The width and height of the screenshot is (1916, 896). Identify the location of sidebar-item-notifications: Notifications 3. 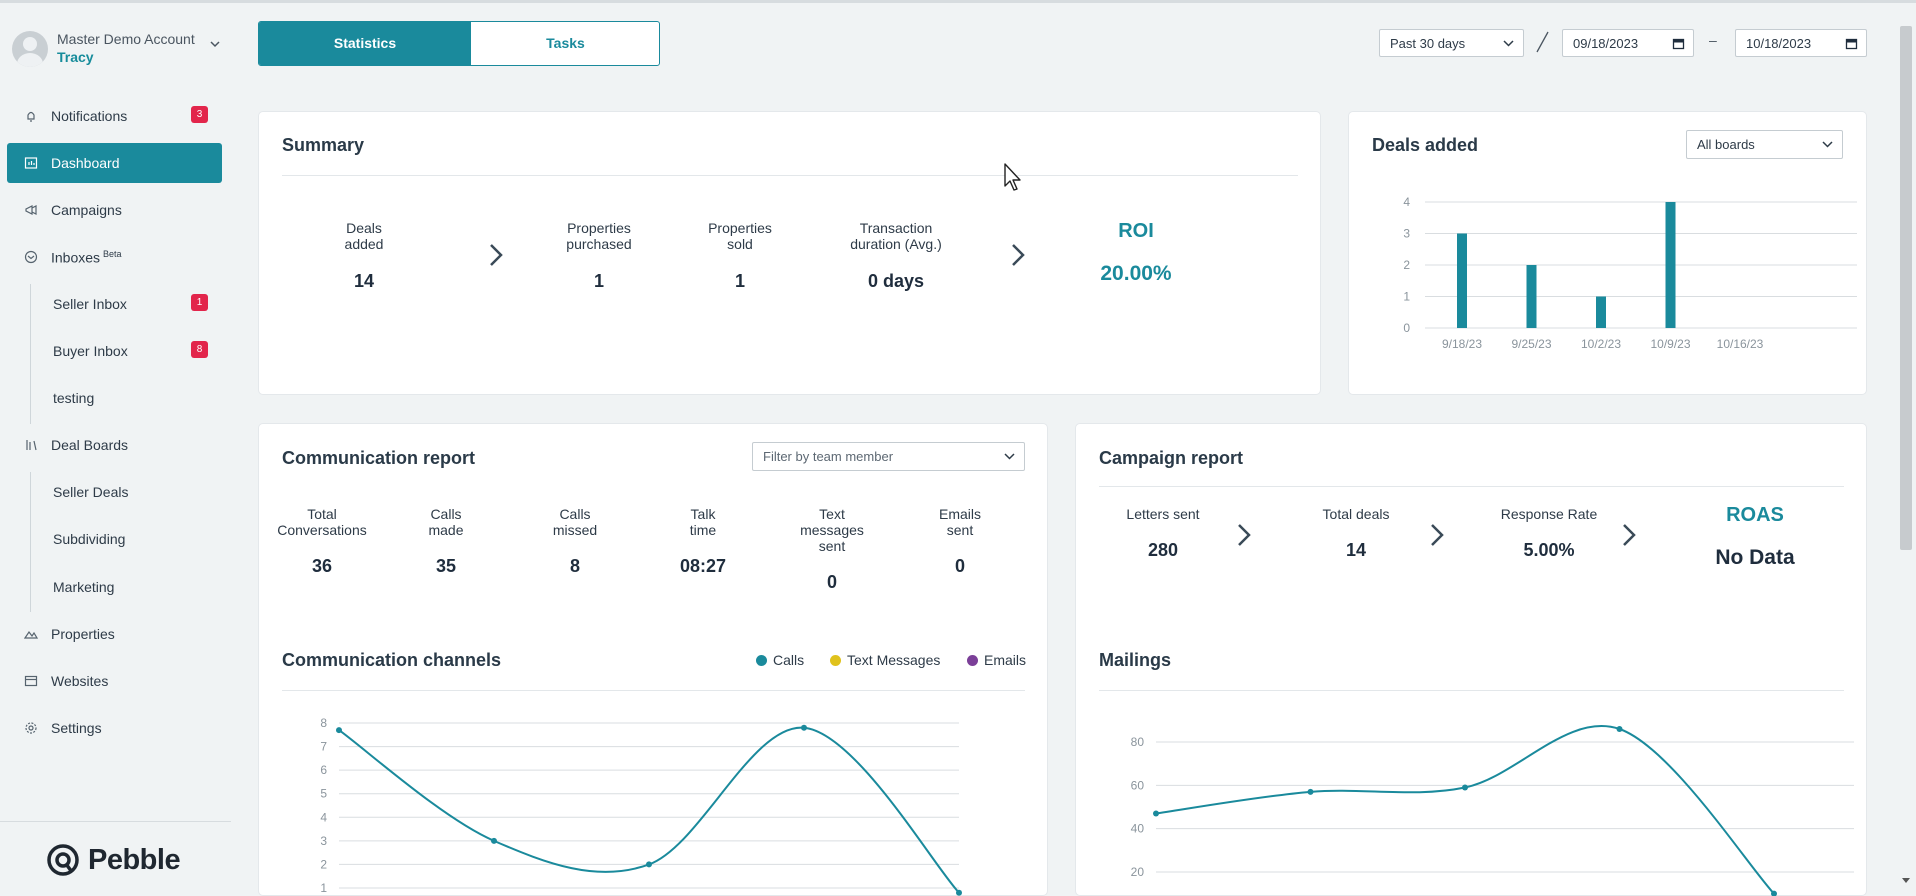
(114, 116).